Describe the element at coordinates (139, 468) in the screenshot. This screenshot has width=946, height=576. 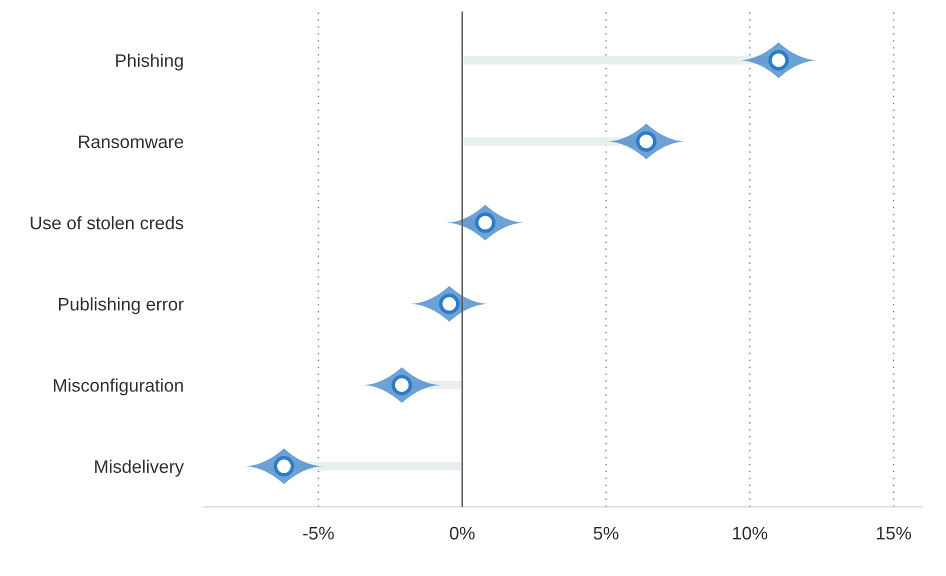
I see `y-tick-label: Misdelivery` at that location.